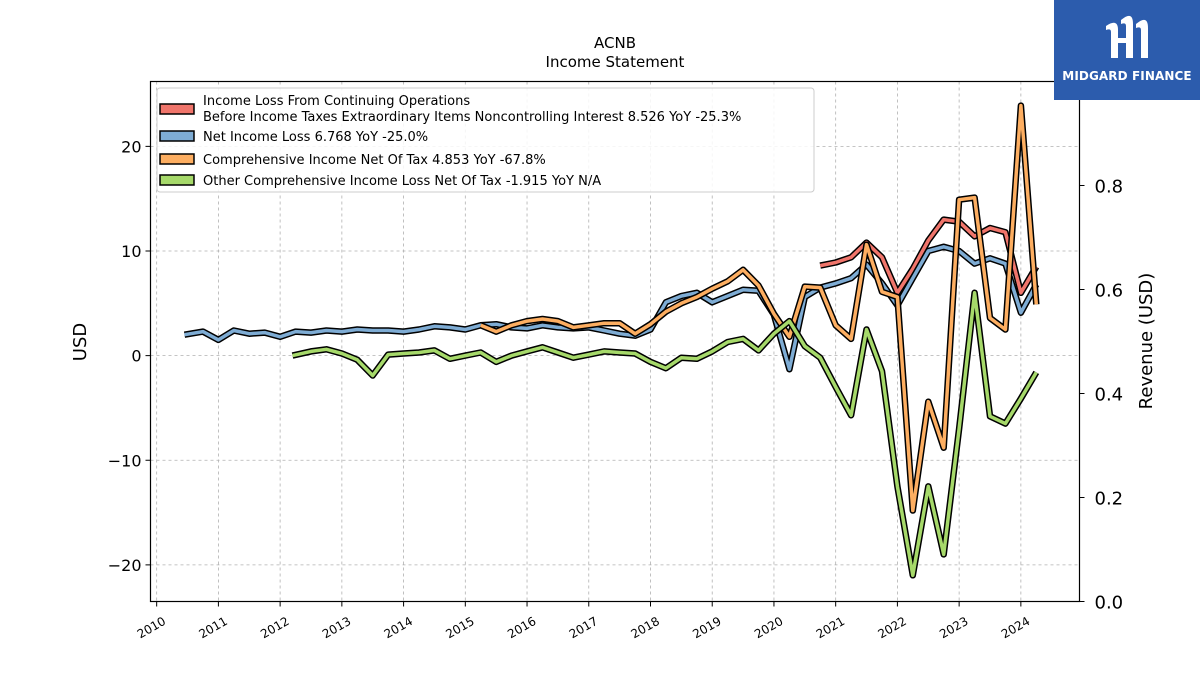 This screenshot has height=675, width=1200. What do you see at coordinates (1109, 291) in the screenshot?
I see `right-tick-label: 0.6` at bounding box center [1109, 291].